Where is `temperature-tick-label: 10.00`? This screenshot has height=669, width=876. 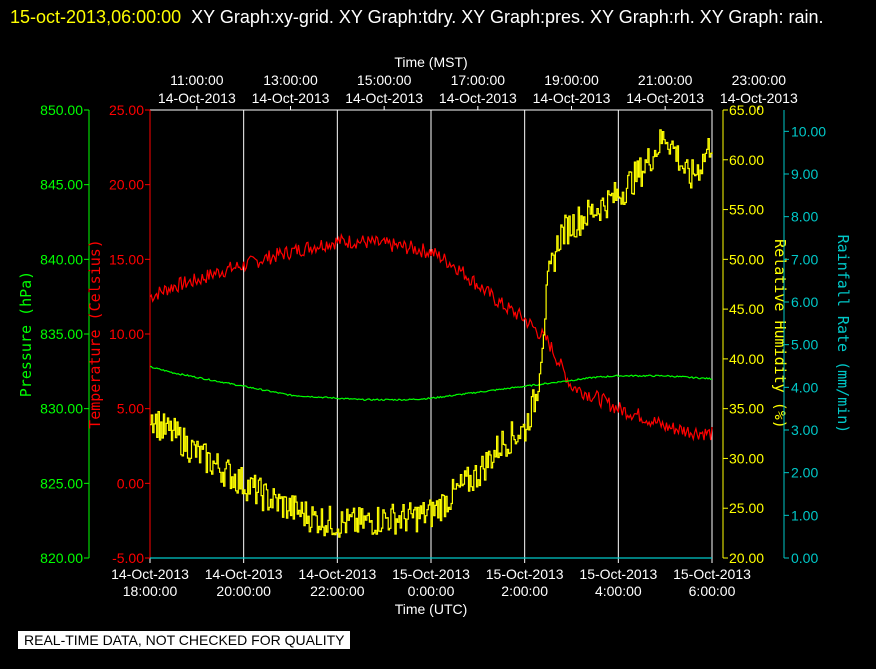
temperature-tick-label: 10.00 is located at coordinates (126, 334).